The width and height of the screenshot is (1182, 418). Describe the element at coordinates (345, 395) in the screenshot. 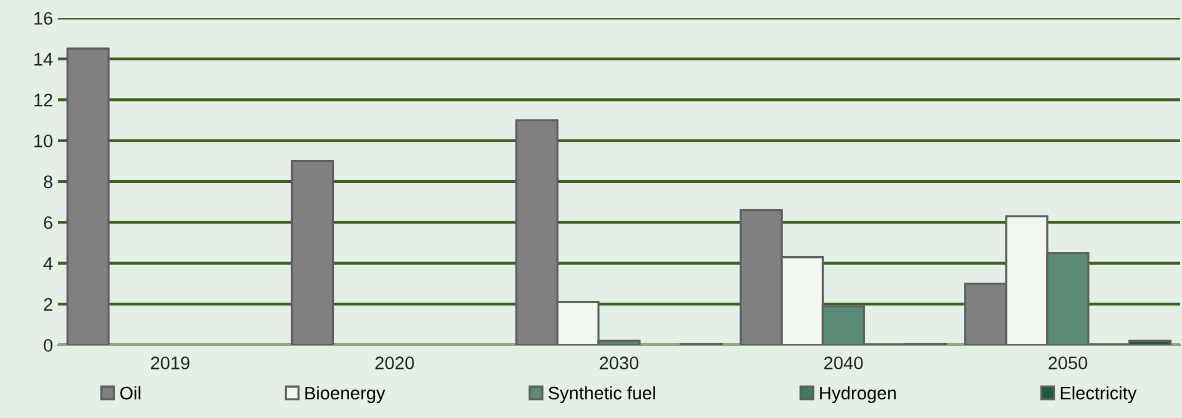

I see `legend-label: Bioenergy` at that location.